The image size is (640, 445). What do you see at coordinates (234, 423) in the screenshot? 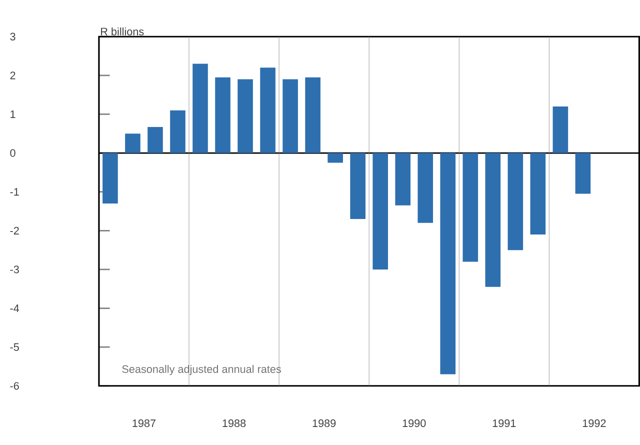
I see `x-tick-label: 1988` at bounding box center [234, 423].